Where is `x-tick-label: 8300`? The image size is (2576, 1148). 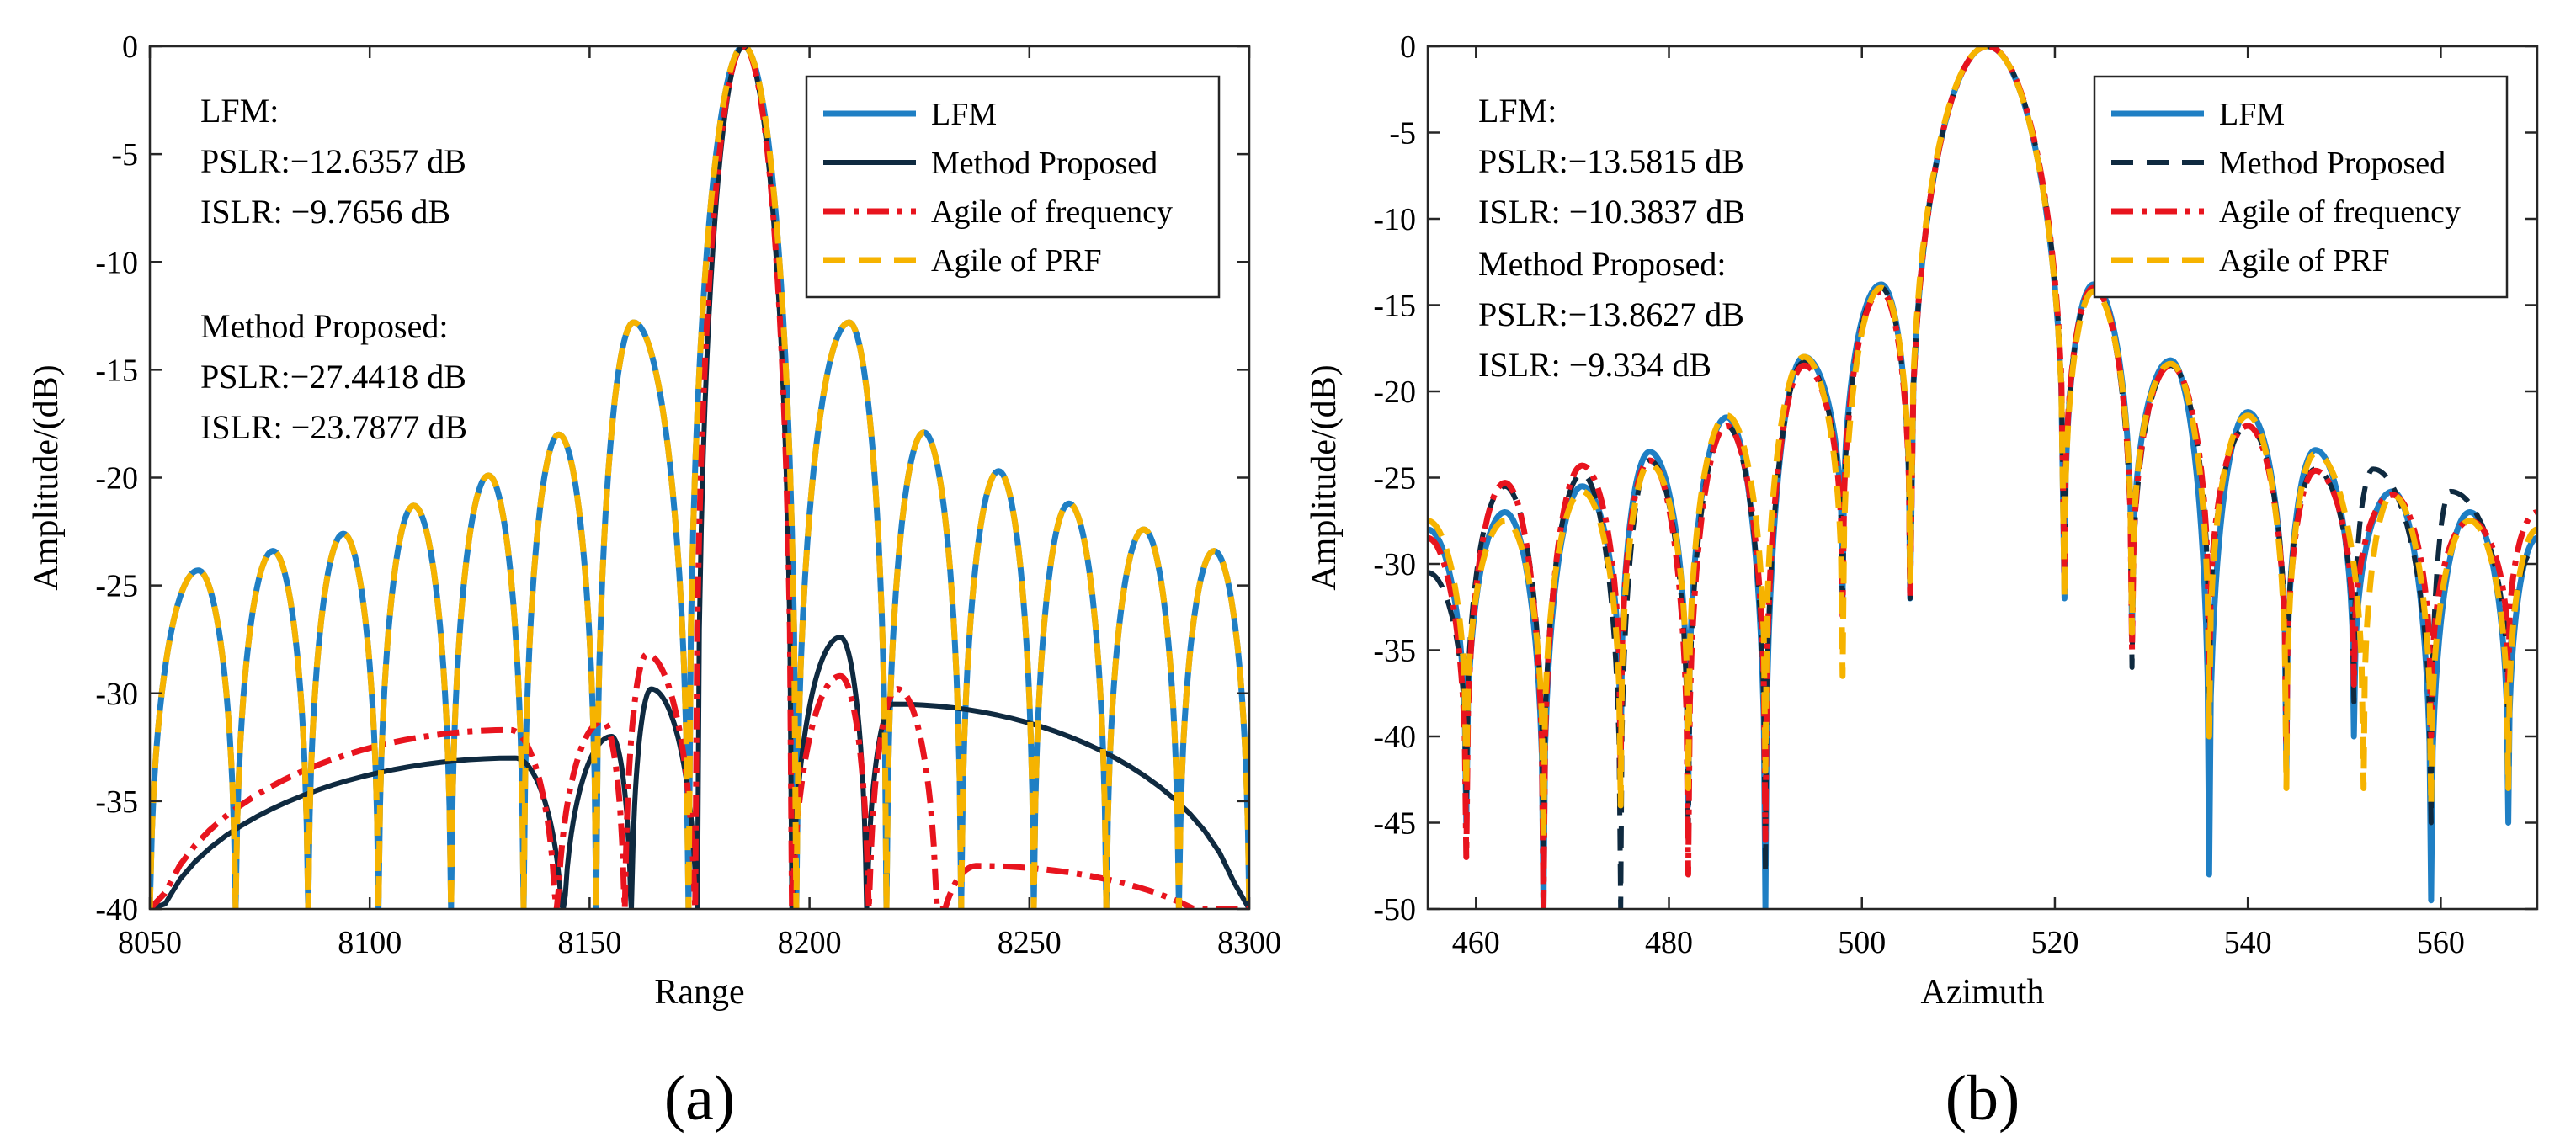
x-tick-label: 8300 is located at coordinates (1249, 943).